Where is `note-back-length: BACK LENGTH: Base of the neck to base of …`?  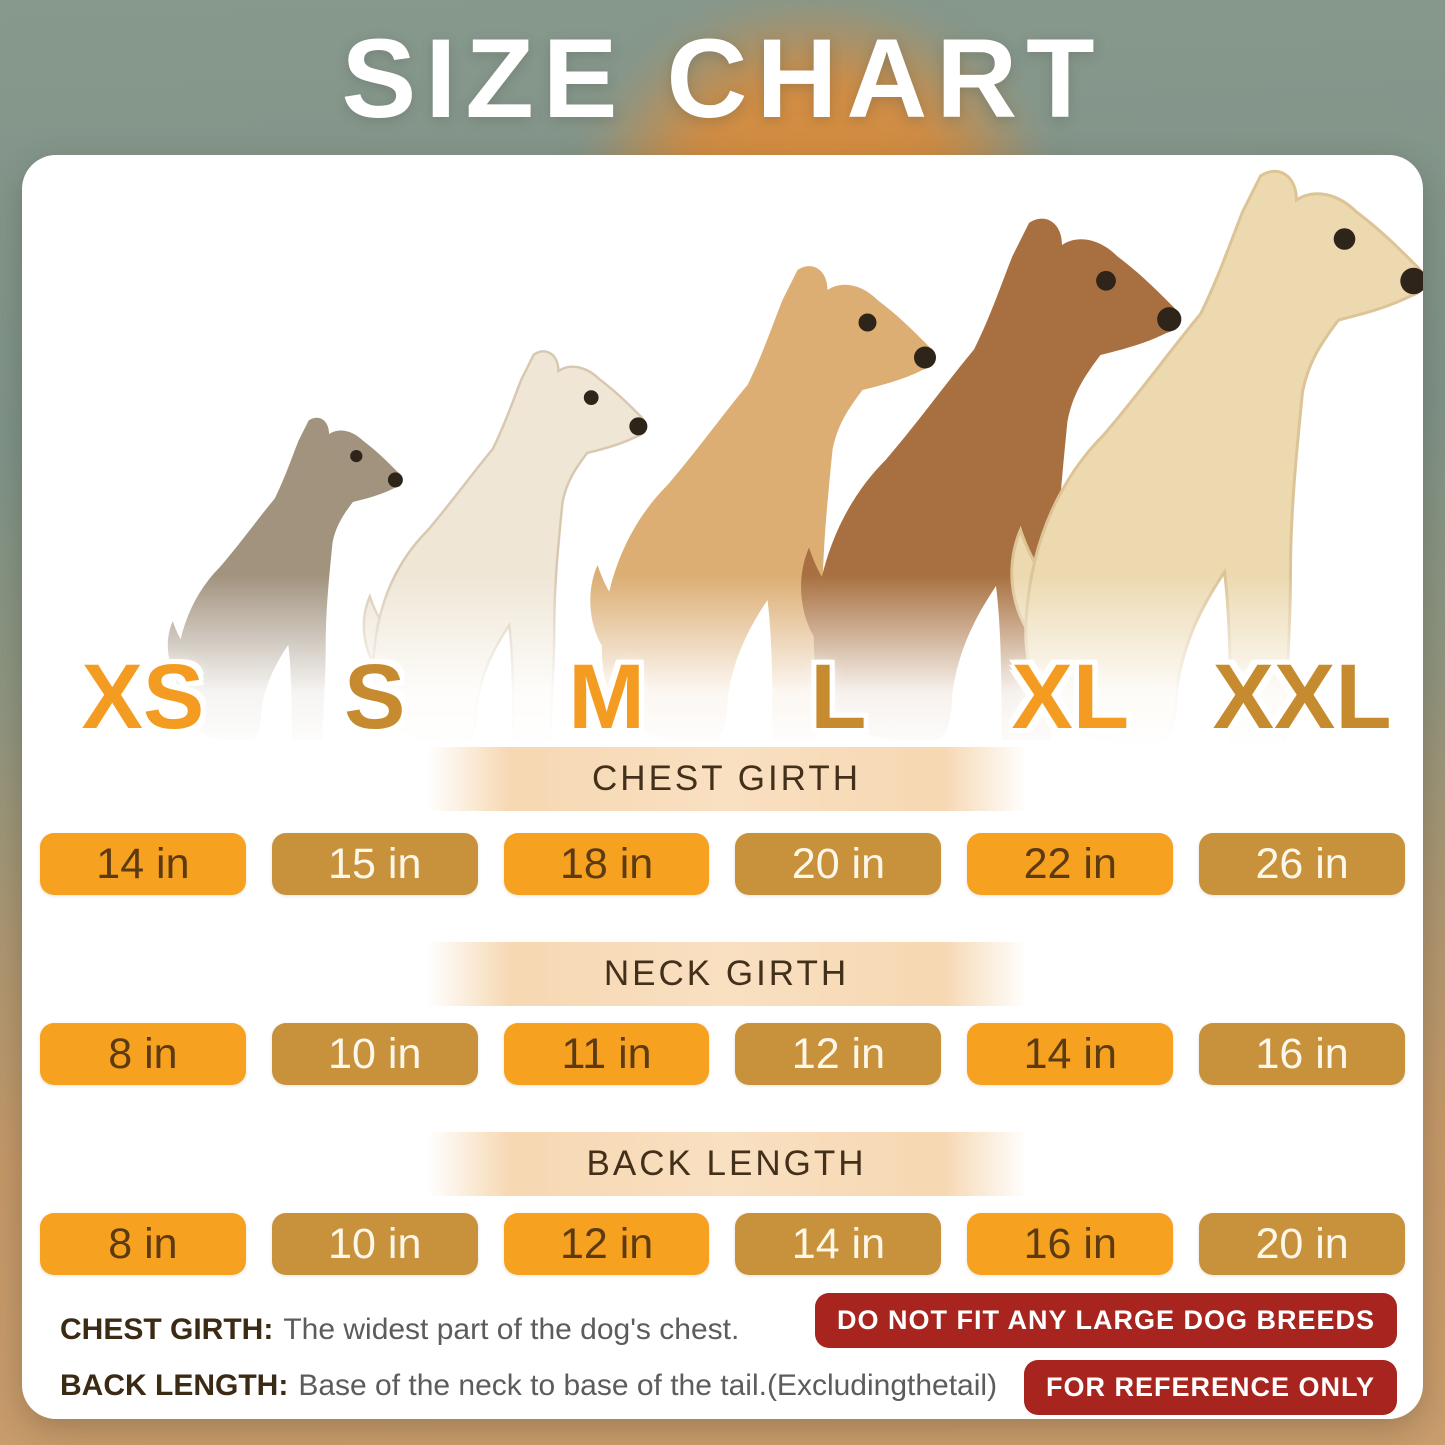
note-back-length: BACK LENGTH: Base of the neck to base of … is located at coordinates (528, 1386).